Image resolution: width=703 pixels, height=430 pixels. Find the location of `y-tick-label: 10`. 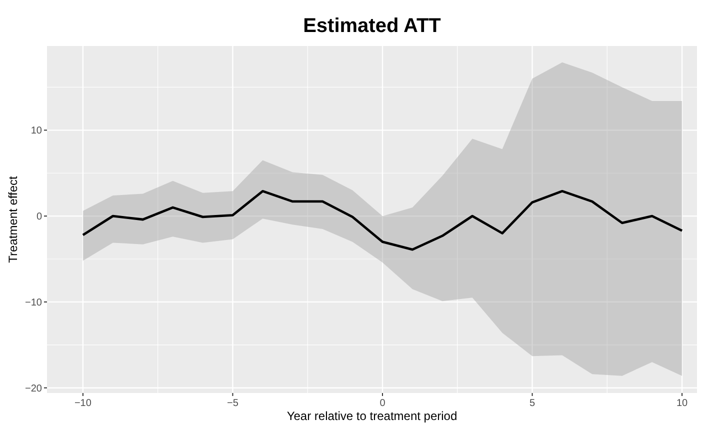

y-tick-label: 10 is located at coordinates (36, 131).